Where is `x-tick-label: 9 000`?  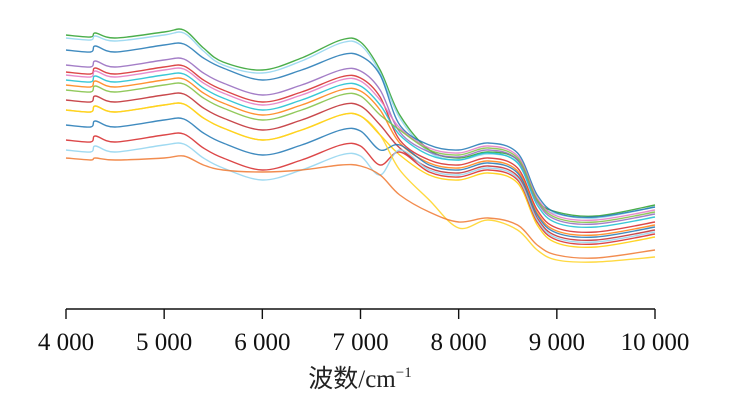 x-tick-label: 9 000 is located at coordinates (557, 342).